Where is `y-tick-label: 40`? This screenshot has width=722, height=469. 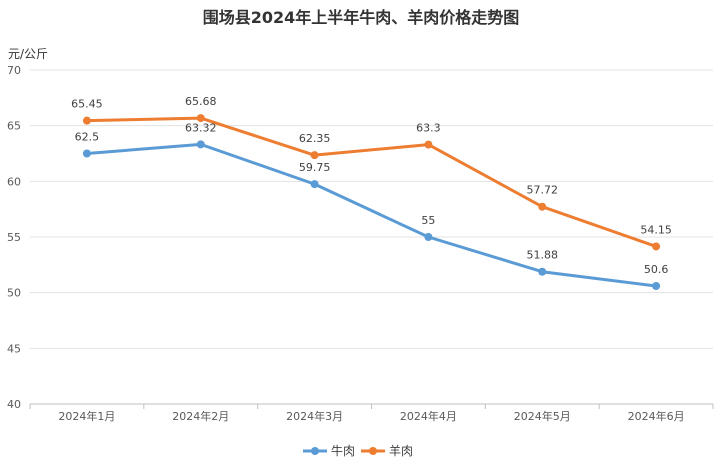
y-tick-label: 40 is located at coordinates (14, 404).